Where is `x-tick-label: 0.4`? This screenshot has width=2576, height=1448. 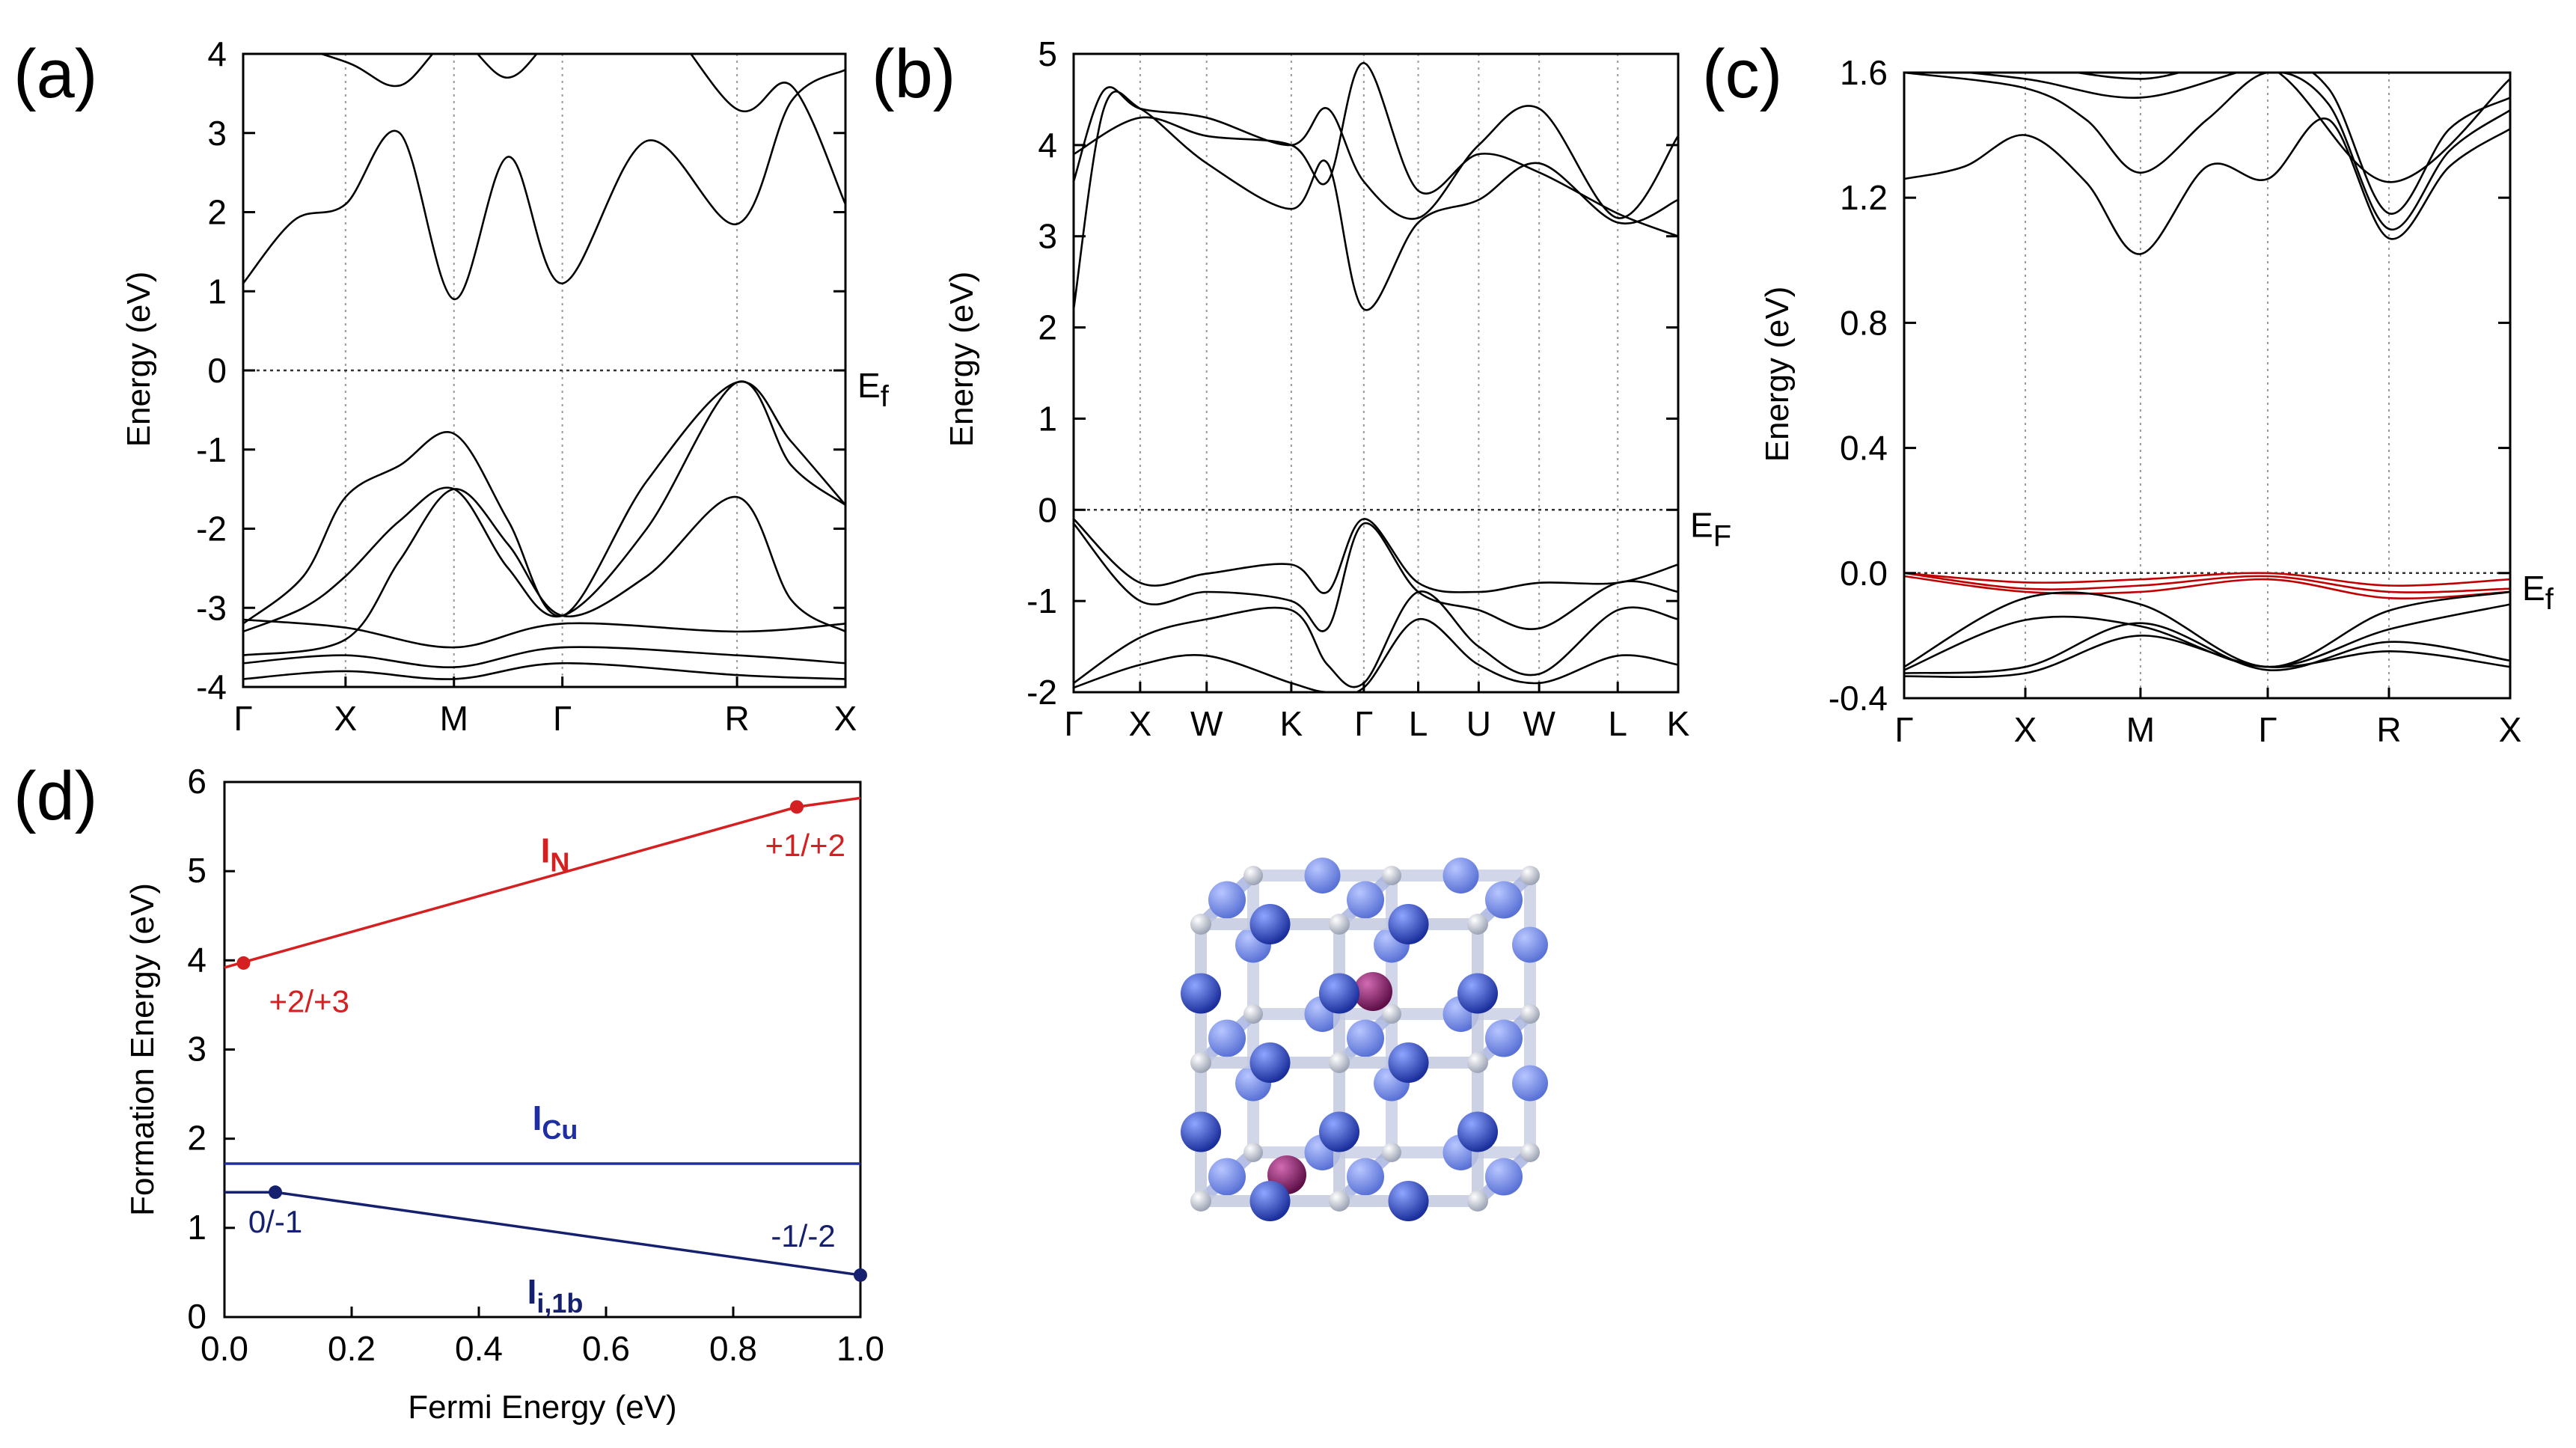
x-tick-label: 0.4 is located at coordinates (479, 1348).